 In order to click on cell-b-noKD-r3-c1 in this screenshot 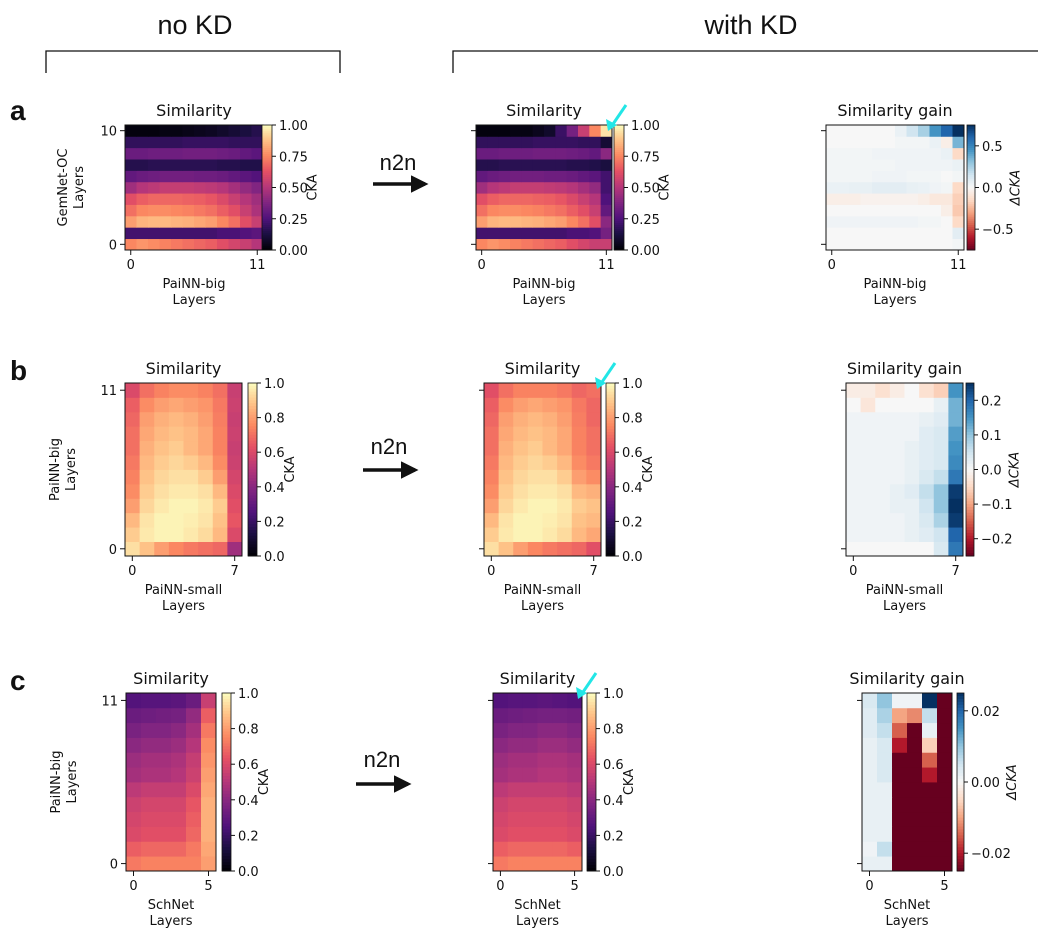, I will do `click(147, 506)`.